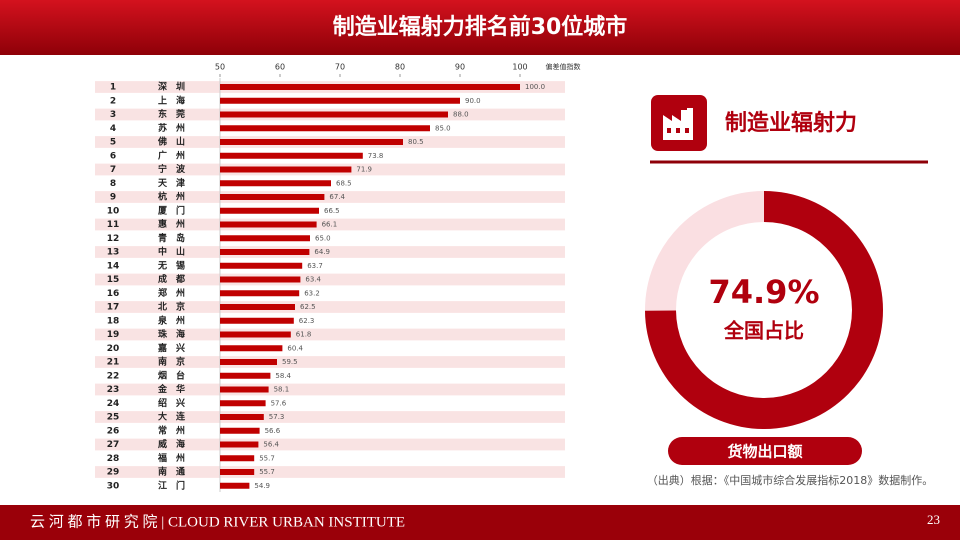 The width and height of the screenshot is (960, 540). What do you see at coordinates (113, 390) in the screenshot?
I see `rank: 23` at bounding box center [113, 390].